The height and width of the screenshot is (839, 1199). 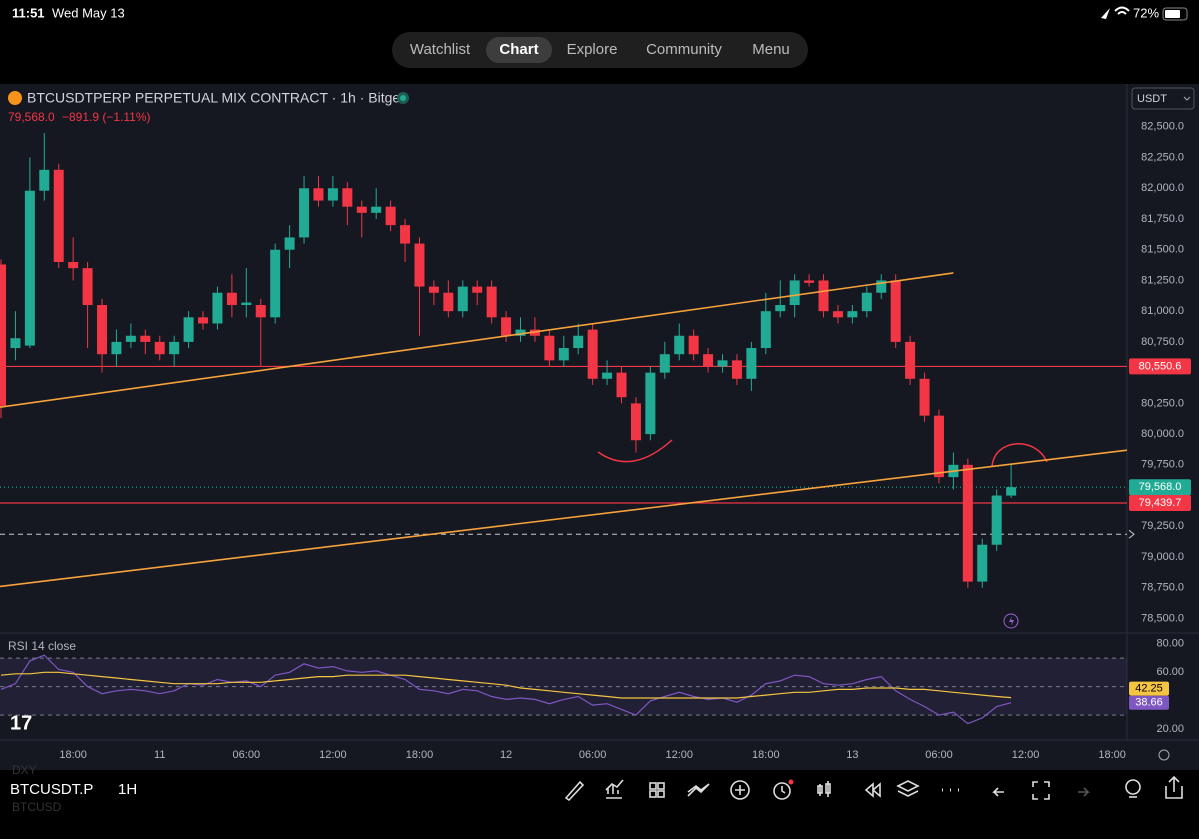 I want to click on indicators-tool, so click(x=614, y=789).